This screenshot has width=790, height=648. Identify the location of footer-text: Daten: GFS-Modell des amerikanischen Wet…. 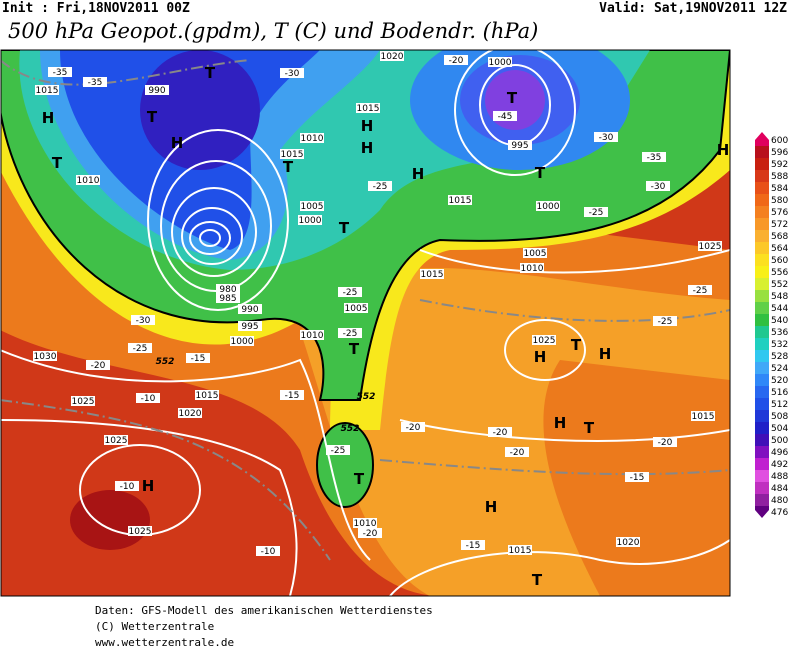
(264, 610).